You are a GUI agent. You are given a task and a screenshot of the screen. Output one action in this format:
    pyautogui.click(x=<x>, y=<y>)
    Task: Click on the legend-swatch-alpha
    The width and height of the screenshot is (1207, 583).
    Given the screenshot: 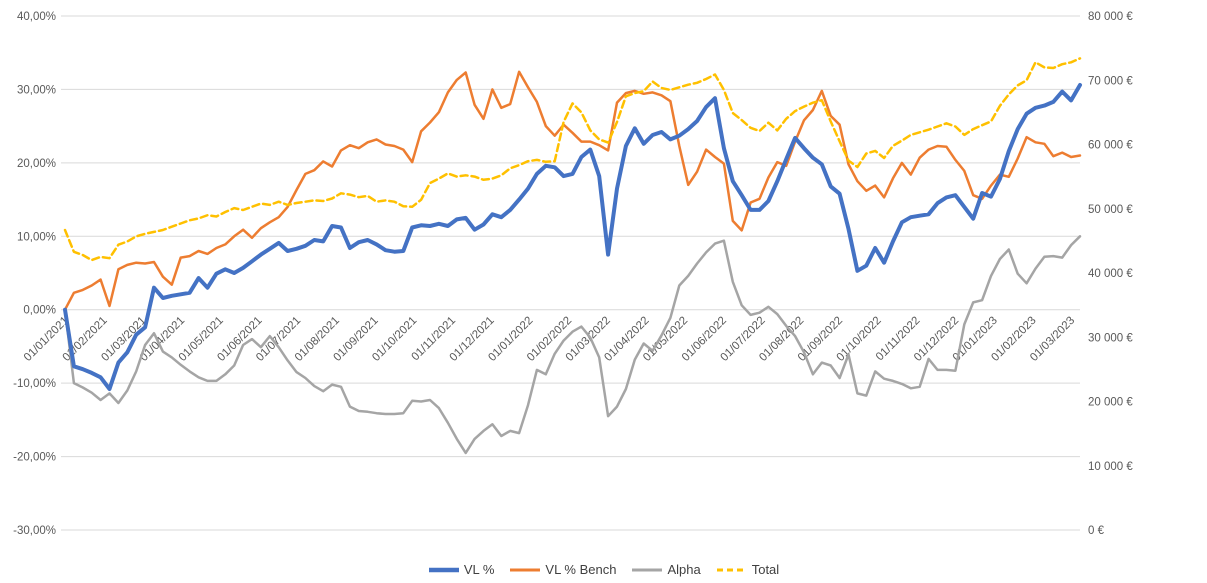 What is the action you would take?
    pyautogui.click(x=647, y=569)
    